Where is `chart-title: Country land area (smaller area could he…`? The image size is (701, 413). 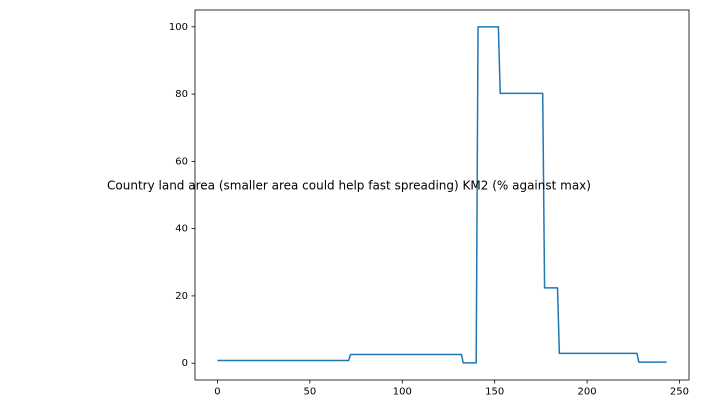
chart-title: Country land area (smaller area could he… is located at coordinates (349, 186).